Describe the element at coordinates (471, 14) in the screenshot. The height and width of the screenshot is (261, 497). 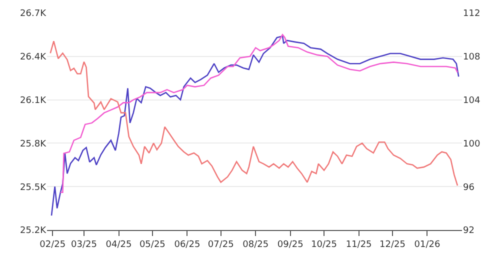
I see `y2-tick-label: 112` at that location.